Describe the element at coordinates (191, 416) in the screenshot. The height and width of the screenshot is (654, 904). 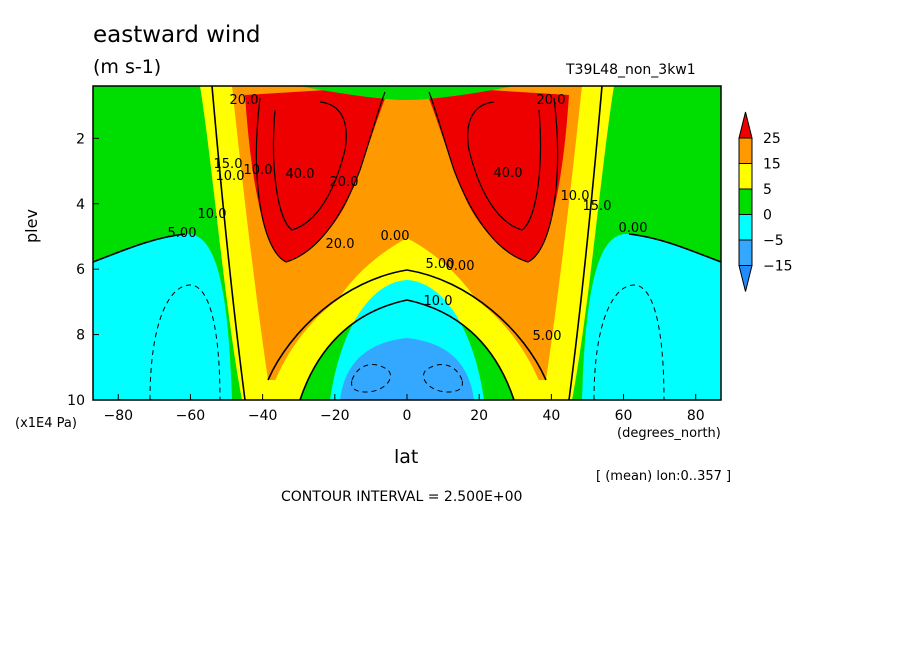
I see `x-tick-label: −60` at that location.